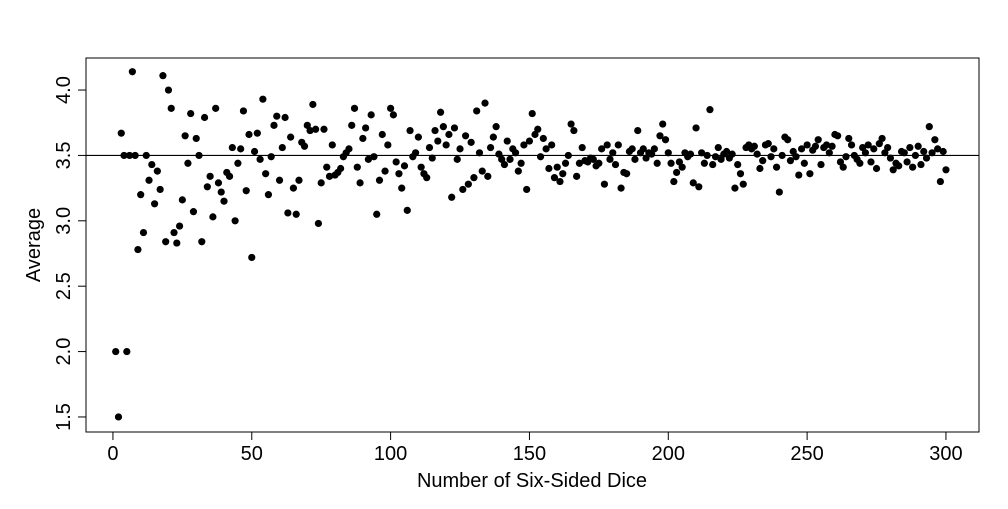 The image size is (1008, 509). What do you see at coordinates (64, 221) in the screenshot?
I see `y-tick-label: 3.0` at bounding box center [64, 221].